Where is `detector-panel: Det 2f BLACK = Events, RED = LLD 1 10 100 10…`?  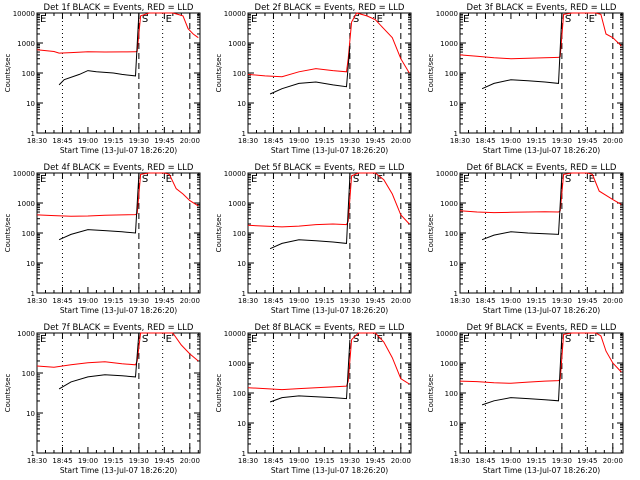 detector-panel: Det 2f BLACK = Events, RED = LLD 1 10 100 10… is located at coordinates (313, 79).